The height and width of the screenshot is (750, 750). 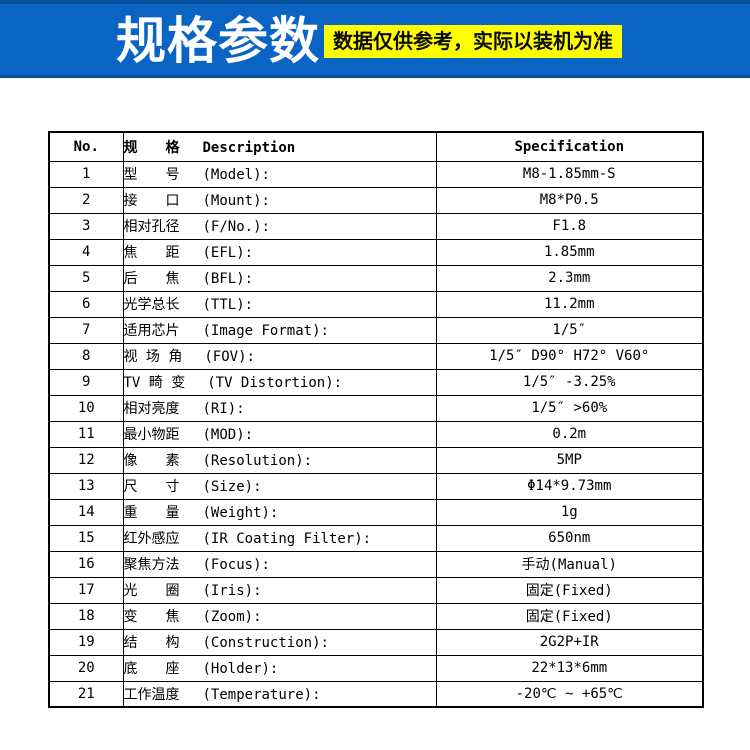 I want to click on description-en-label: (IR Coating Filter):, so click(x=287, y=539).